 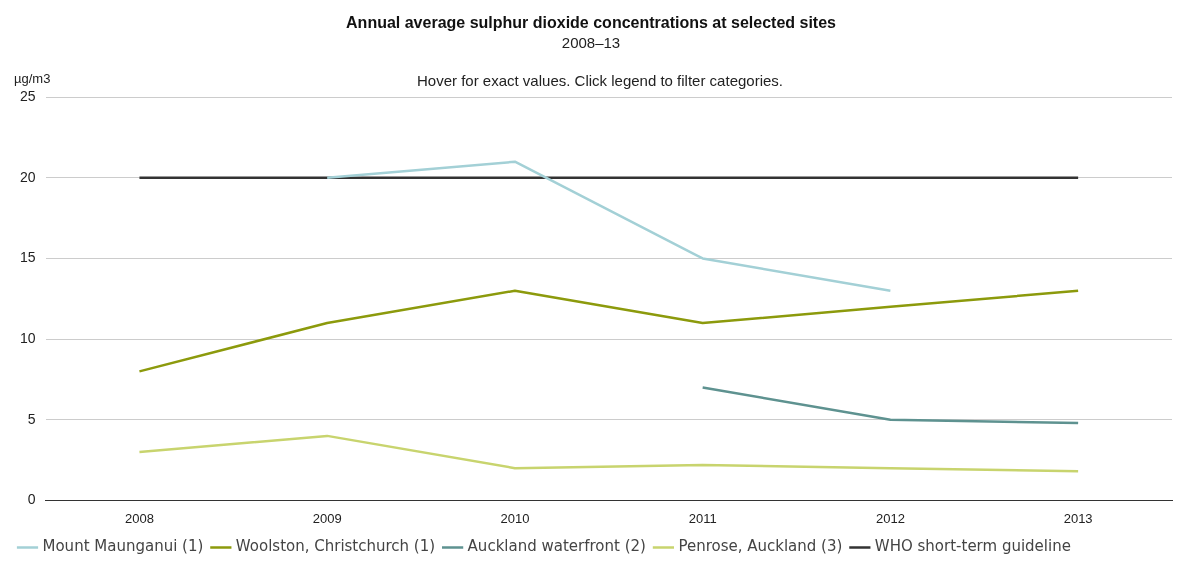 What do you see at coordinates (139, 518) in the screenshot?
I see `x-tick-label: 2008` at bounding box center [139, 518].